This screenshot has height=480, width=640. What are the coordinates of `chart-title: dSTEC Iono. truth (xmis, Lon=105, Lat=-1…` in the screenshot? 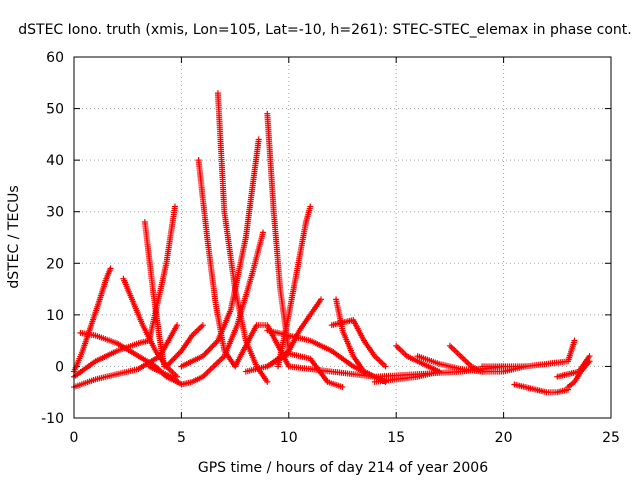 It's located at (324, 30).